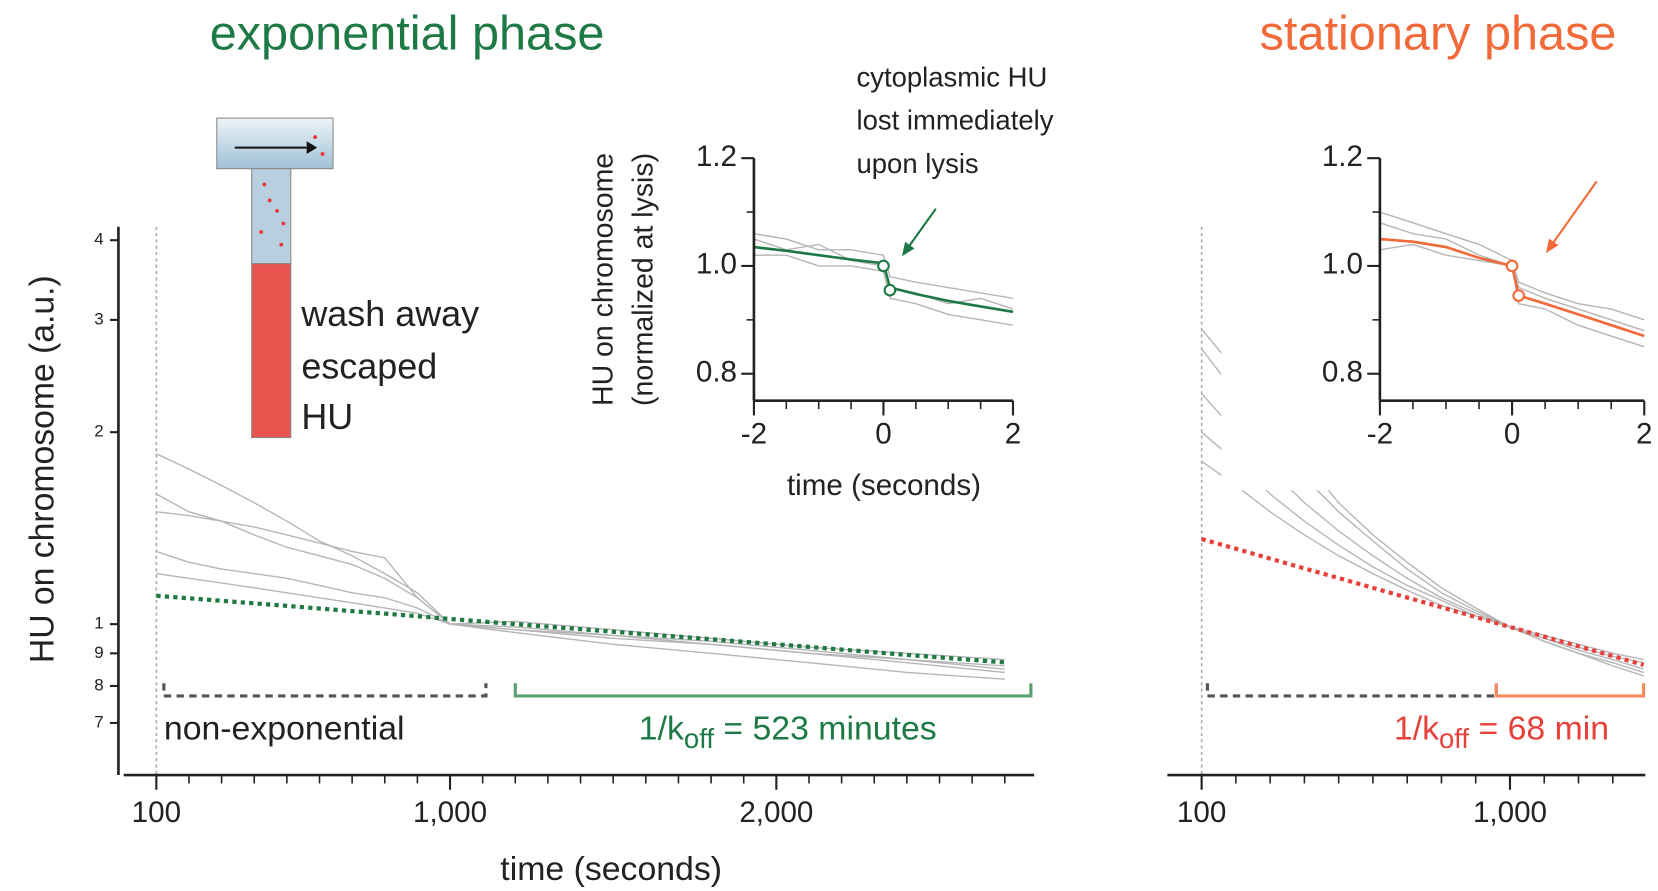 This screenshot has height=891, width=1658. Describe the element at coordinates (98, 684) in the screenshot. I see `y-tick-label: 8` at that location.